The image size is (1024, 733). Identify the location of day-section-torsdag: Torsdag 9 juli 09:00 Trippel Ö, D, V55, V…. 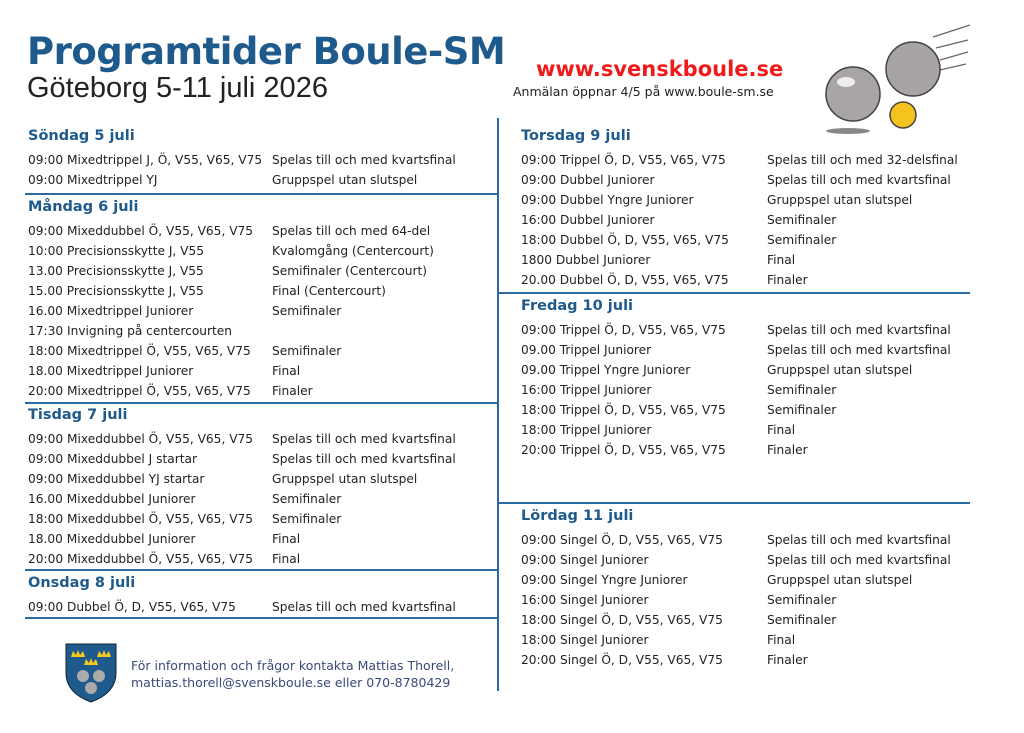
(756, 208).